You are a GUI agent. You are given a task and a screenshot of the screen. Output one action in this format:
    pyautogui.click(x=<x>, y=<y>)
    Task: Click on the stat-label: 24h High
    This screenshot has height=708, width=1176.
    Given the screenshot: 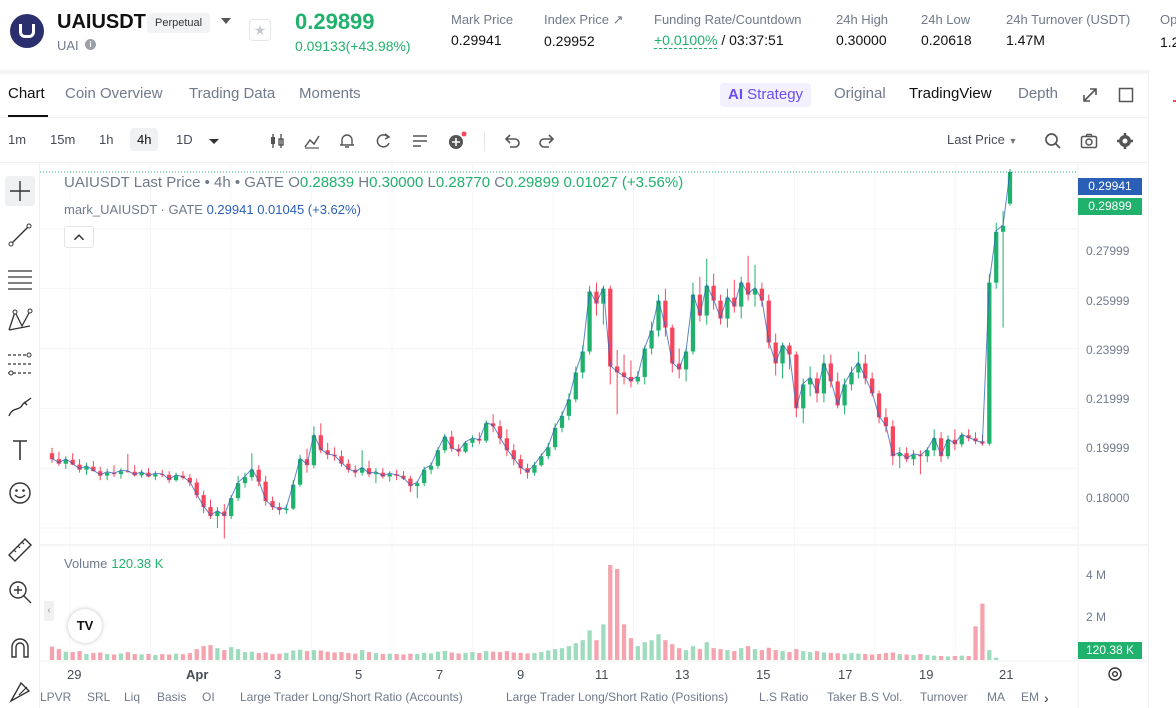 What is the action you would take?
    pyautogui.click(x=862, y=19)
    